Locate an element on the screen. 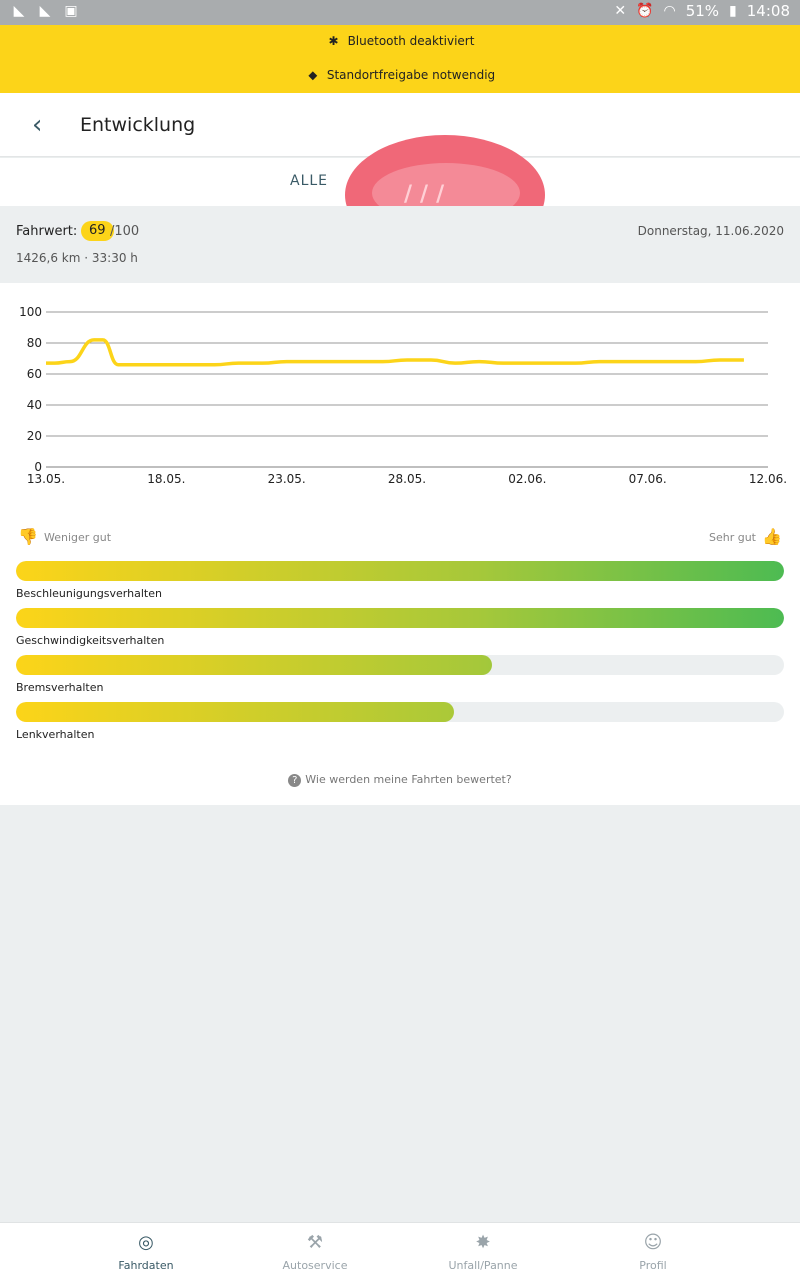 The width and height of the screenshot is (800, 1280). rating-help-link: ? Wie werden meine Fahrten bewertet? is located at coordinates (400, 780).